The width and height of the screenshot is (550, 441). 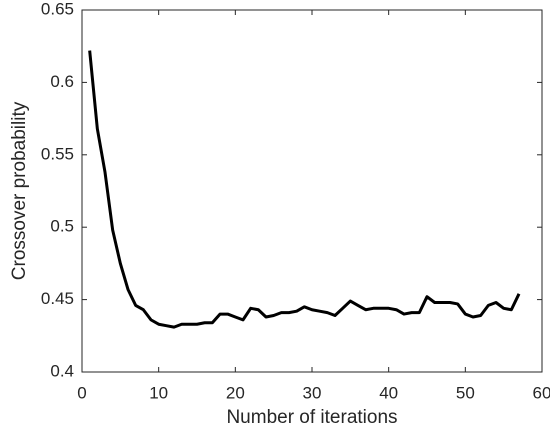 I want to click on x-tick-label: 50, so click(x=465, y=392).